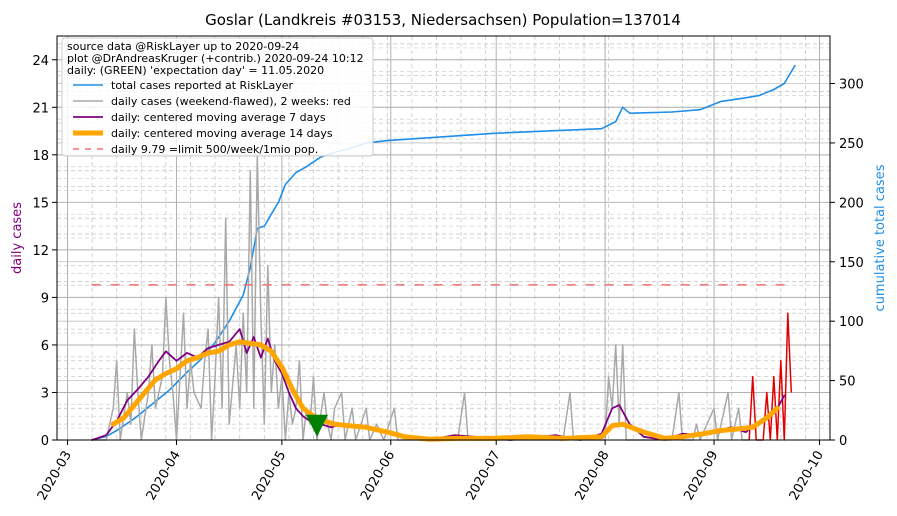 The image size is (897, 516). What do you see at coordinates (45, 393) in the screenshot?
I see `y-left-tick-label: 3` at bounding box center [45, 393].